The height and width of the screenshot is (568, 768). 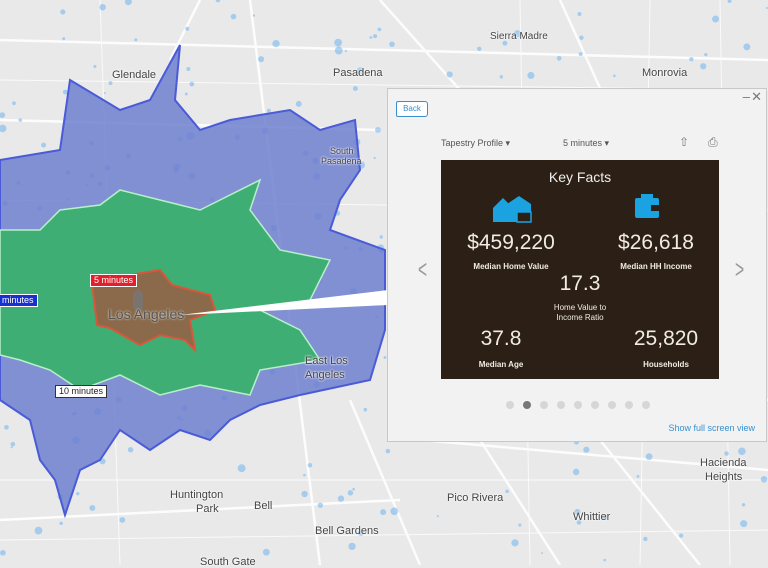 What do you see at coordinates (511, 266) in the screenshot?
I see `median-home-value-label: Median Home Value` at bounding box center [511, 266].